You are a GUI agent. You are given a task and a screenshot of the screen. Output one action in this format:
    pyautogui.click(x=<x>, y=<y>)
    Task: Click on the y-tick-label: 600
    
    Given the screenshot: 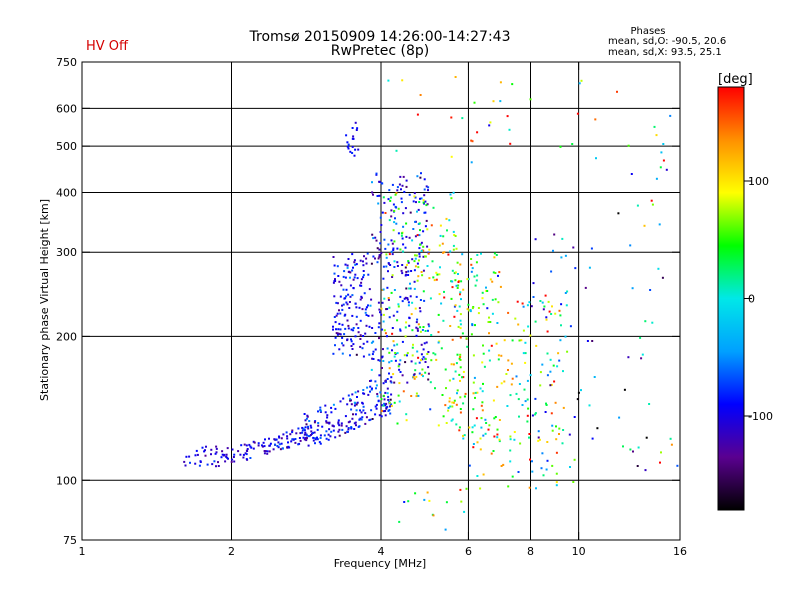 What is the action you would take?
    pyautogui.click(x=66, y=108)
    